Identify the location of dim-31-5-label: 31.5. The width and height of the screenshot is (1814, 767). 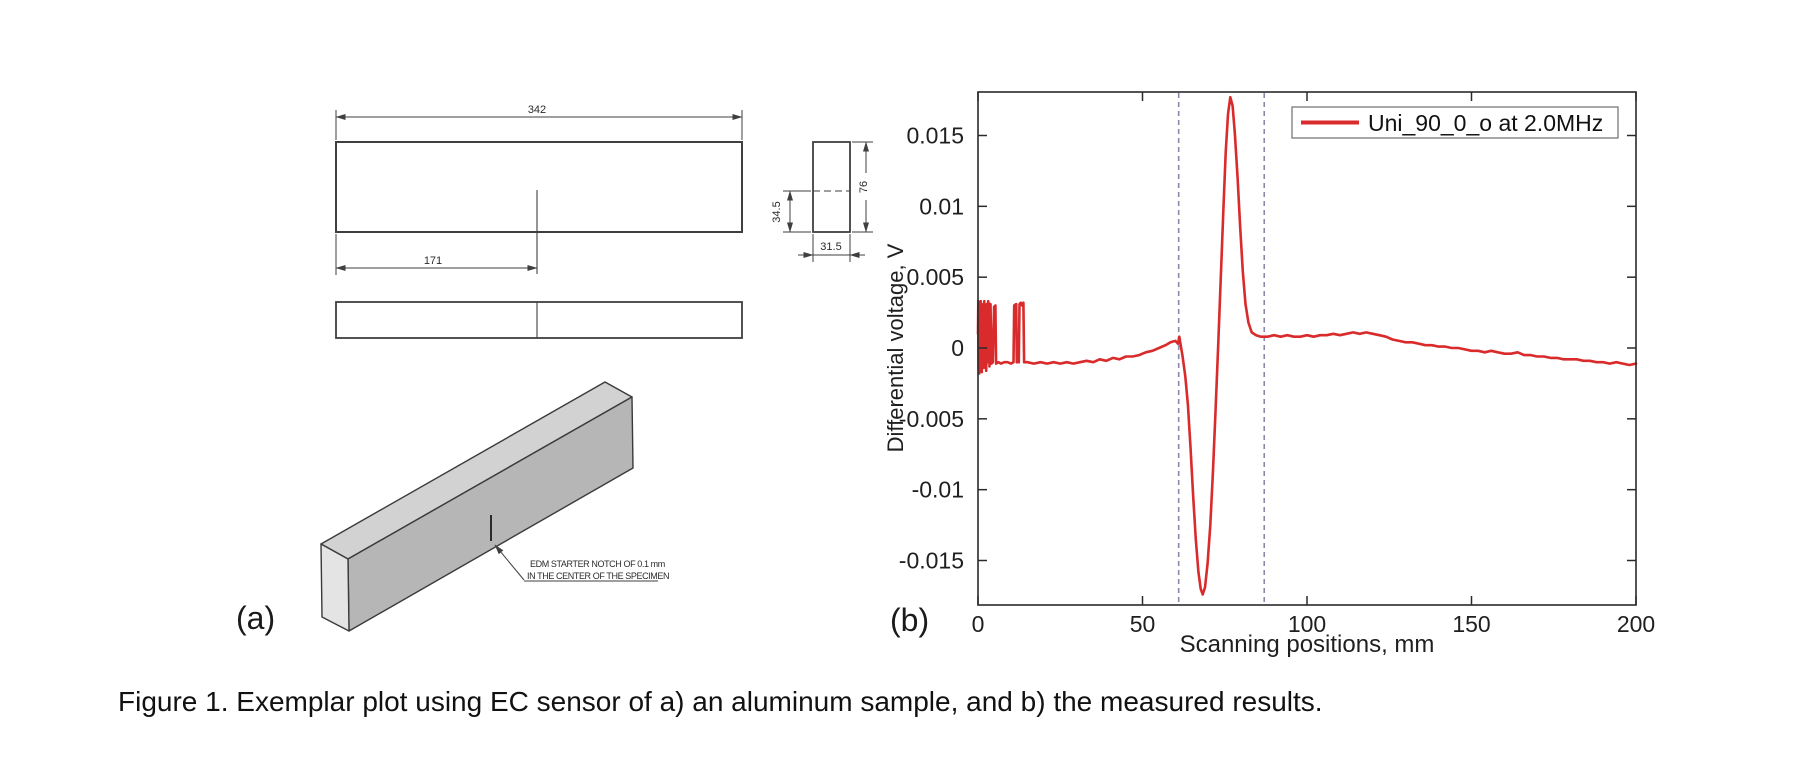
(830, 247).